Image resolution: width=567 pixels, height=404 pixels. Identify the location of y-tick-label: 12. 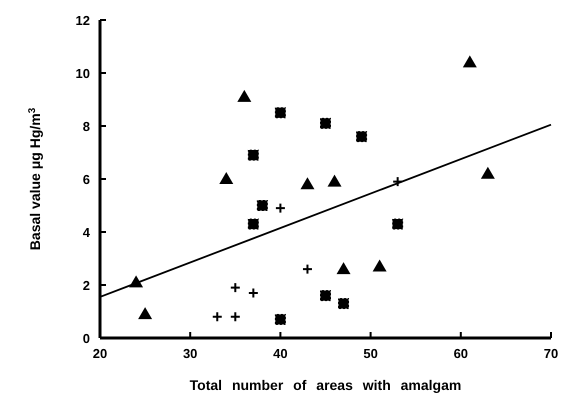
(83, 20).